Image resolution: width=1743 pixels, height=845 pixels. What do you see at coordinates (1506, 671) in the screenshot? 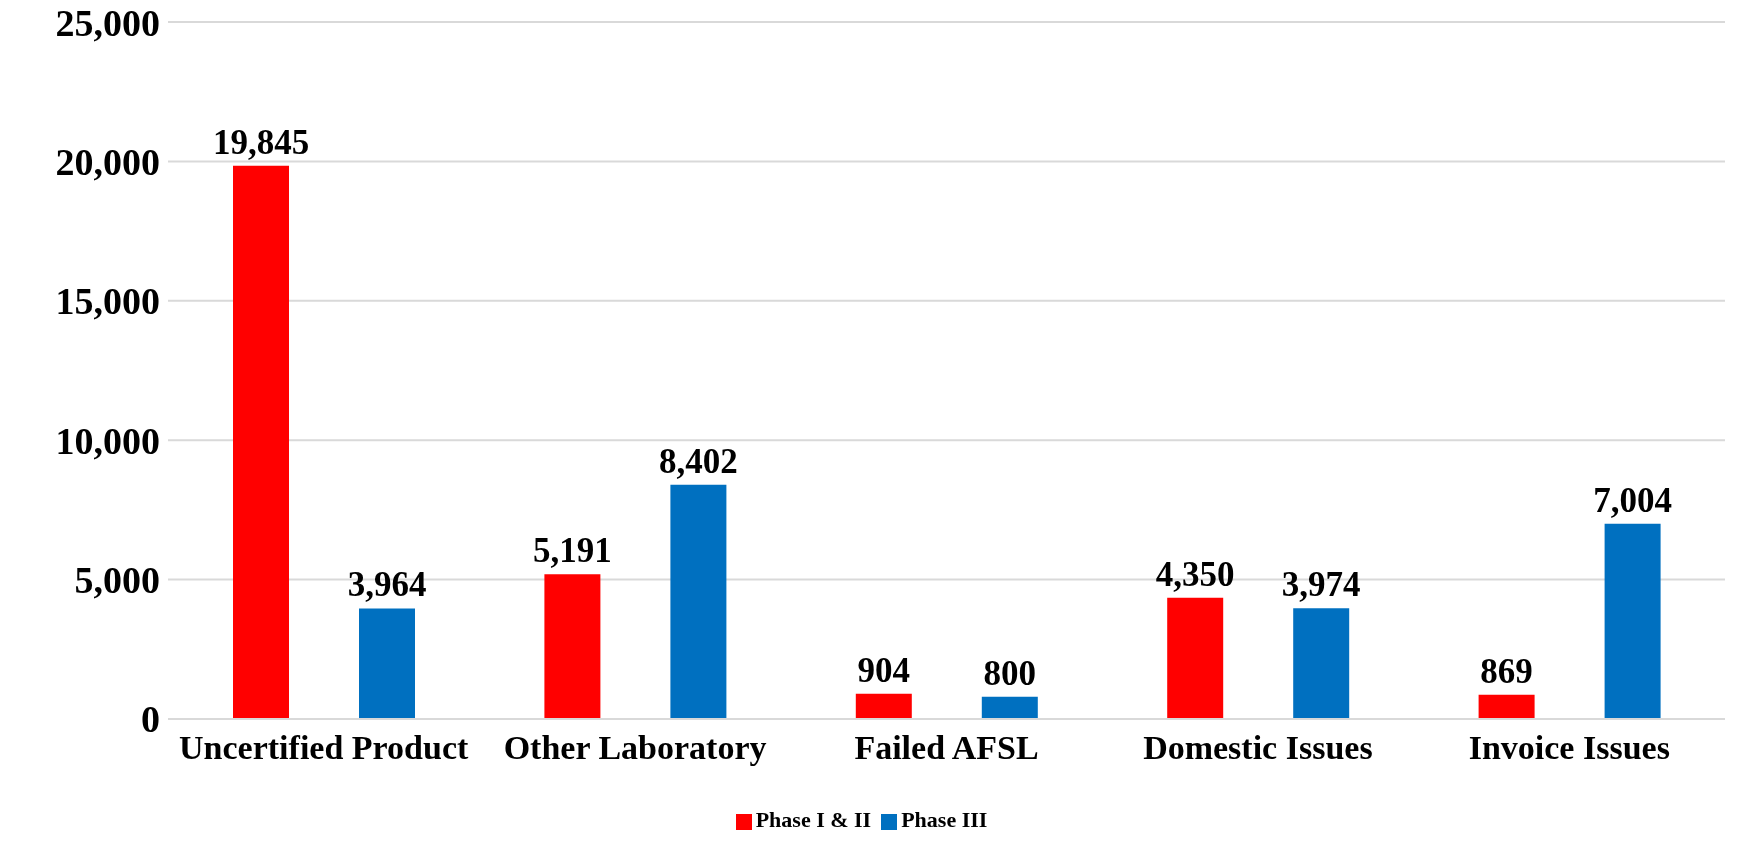
I see `data-label: 869` at bounding box center [1506, 671].